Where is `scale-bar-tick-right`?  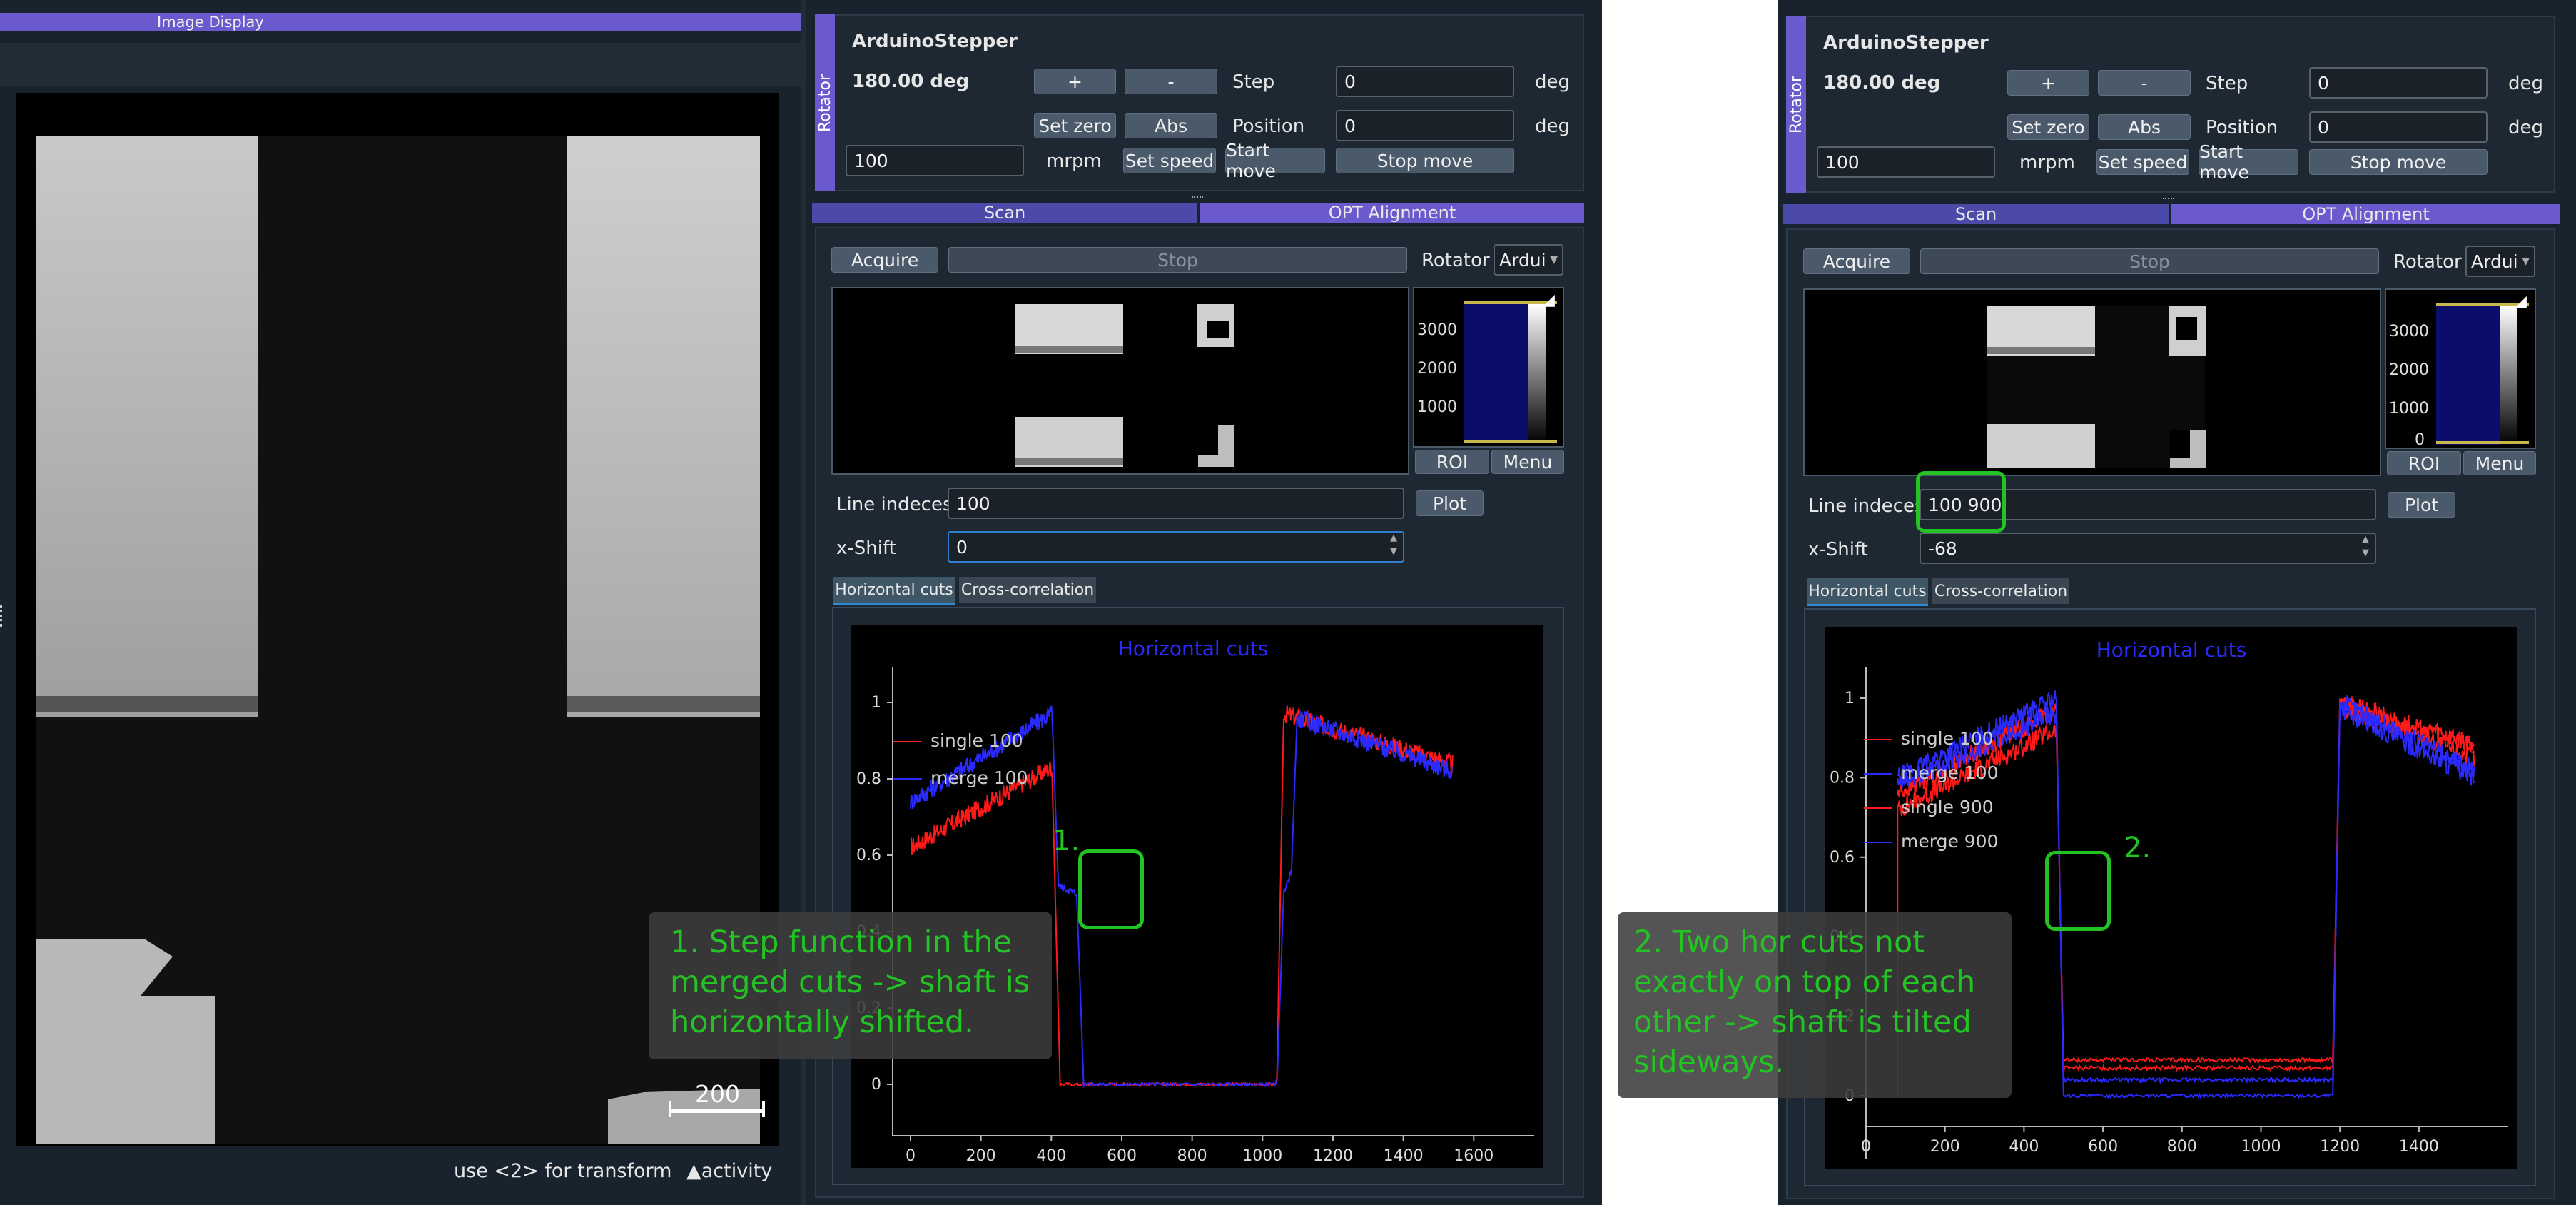
scale-bar-tick-right is located at coordinates (763, 1109).